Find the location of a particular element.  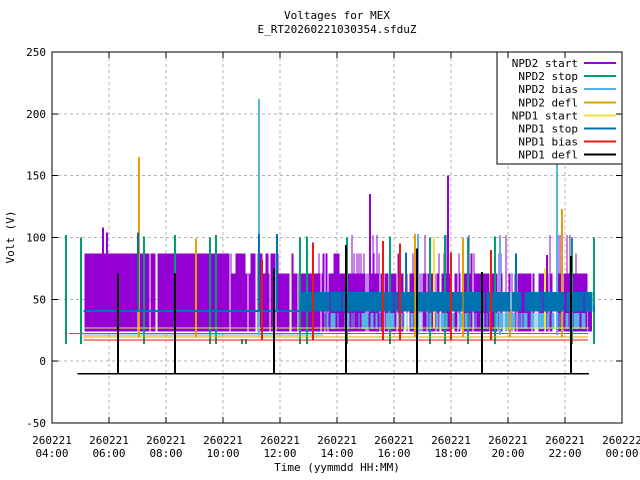

y-tick-label: 250 is located at coordinates (36, 52).